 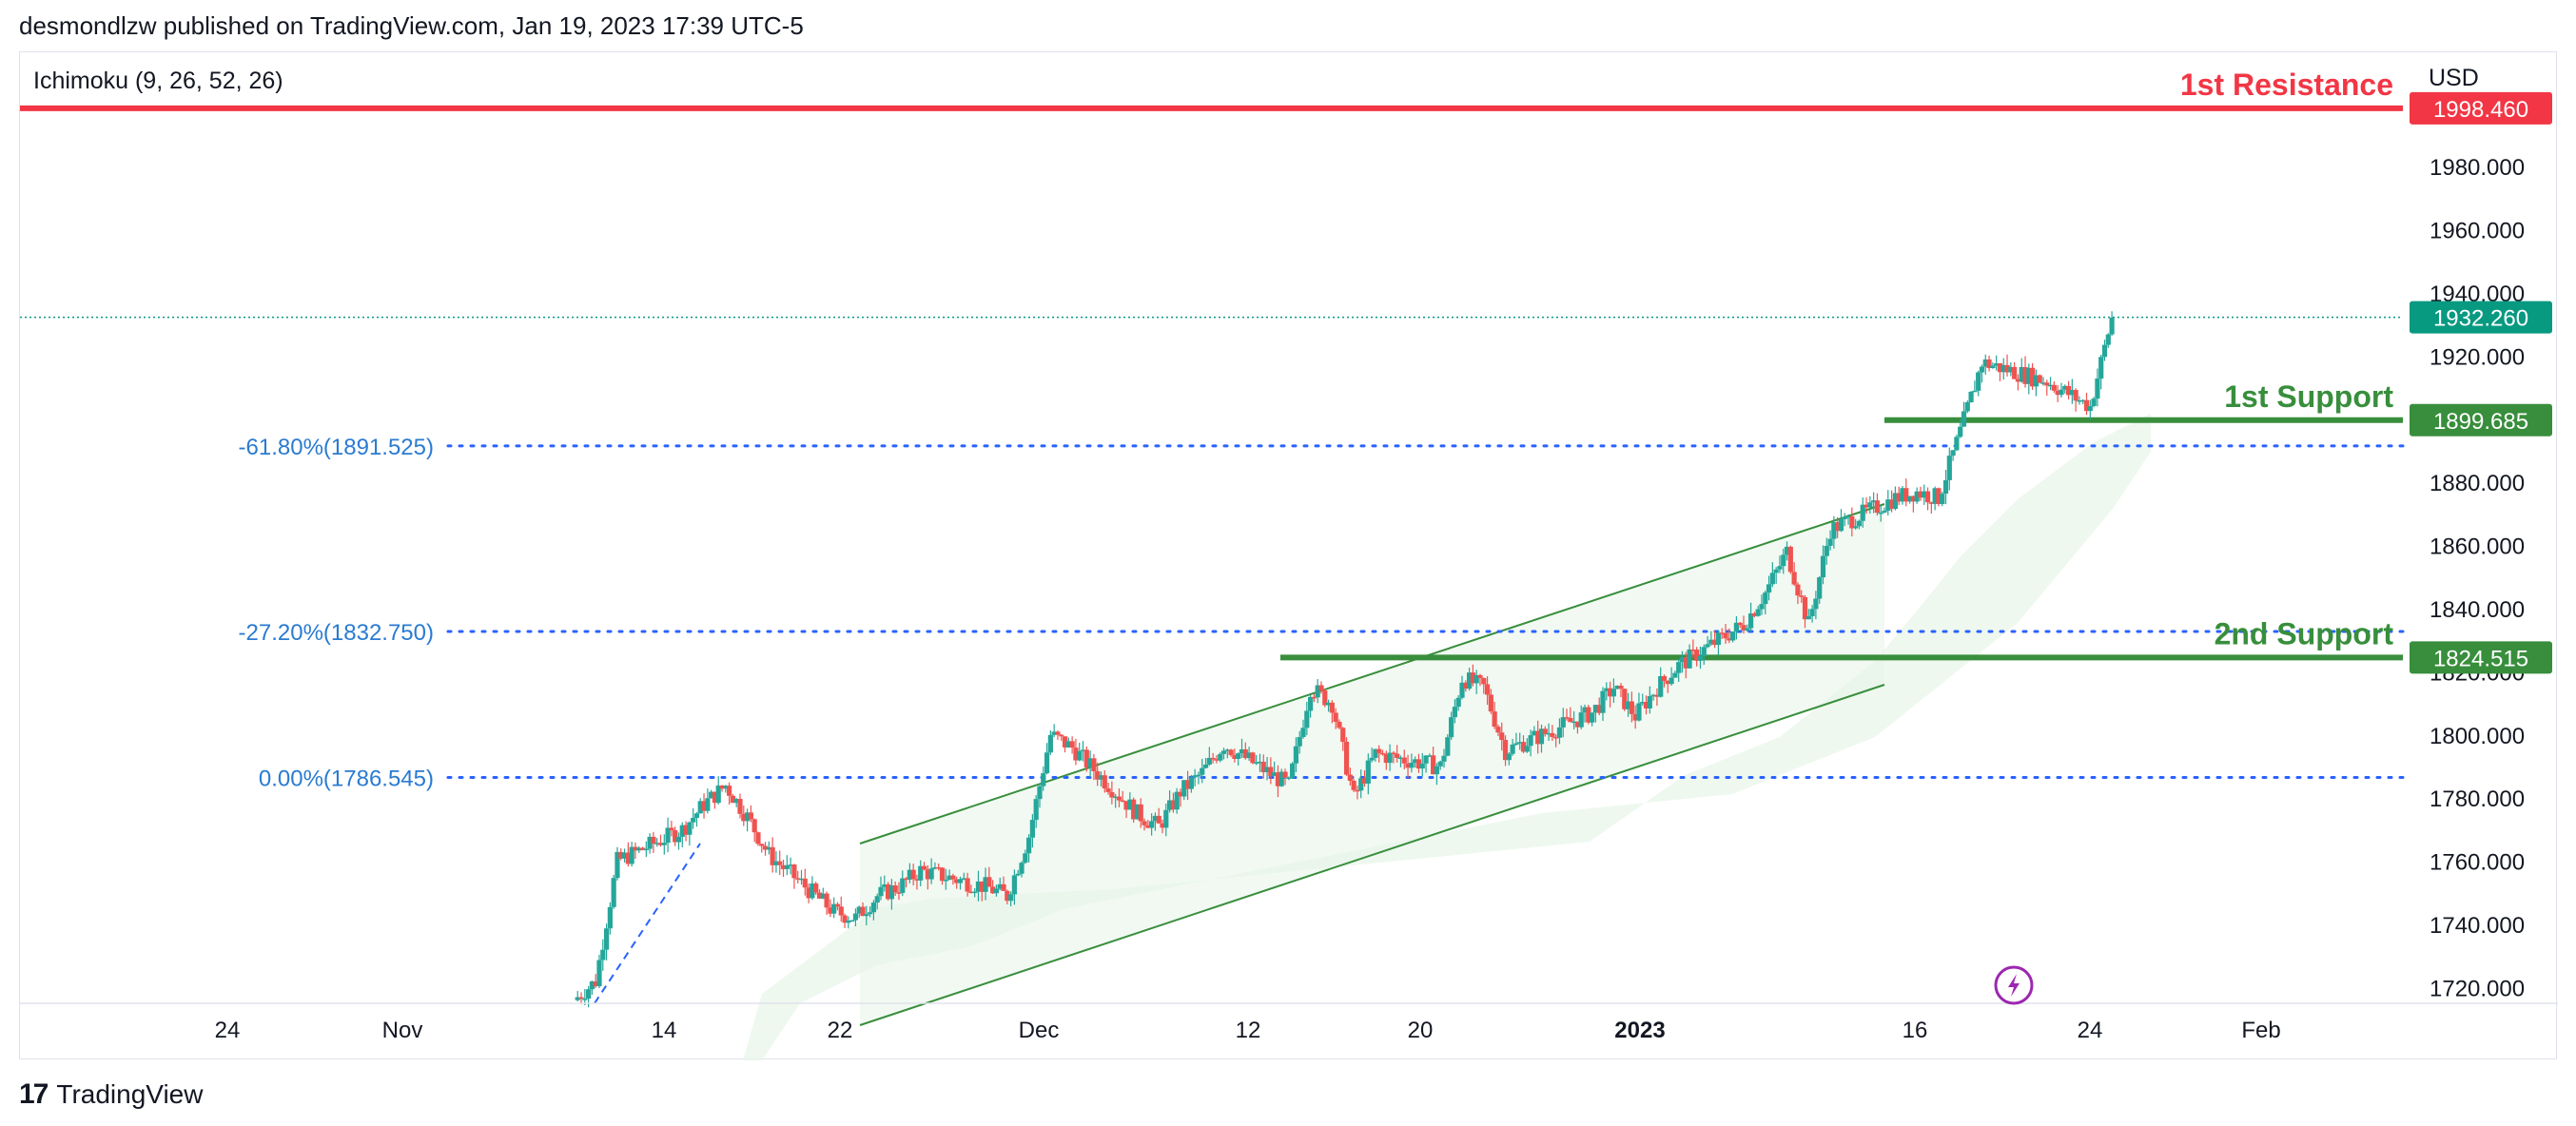 What do you see at coordinates (2014, 985) in the screenshot?
I see `lightning-icon` at bounding box center [2014, 985].